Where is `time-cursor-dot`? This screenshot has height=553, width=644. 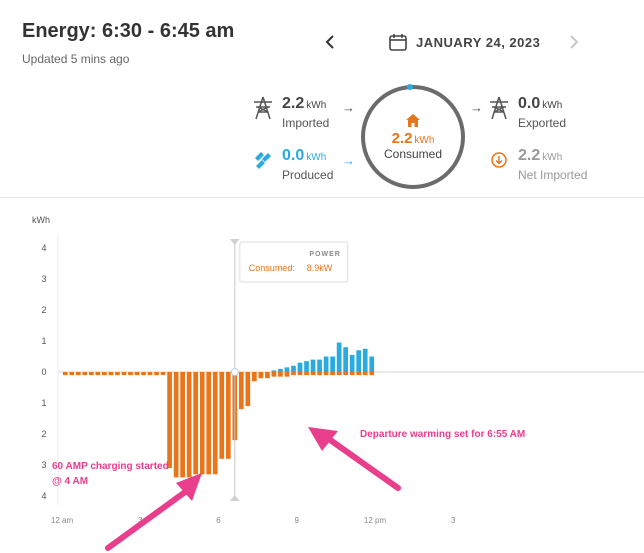 time-cursor-dot is located at coordinates (234, 372).